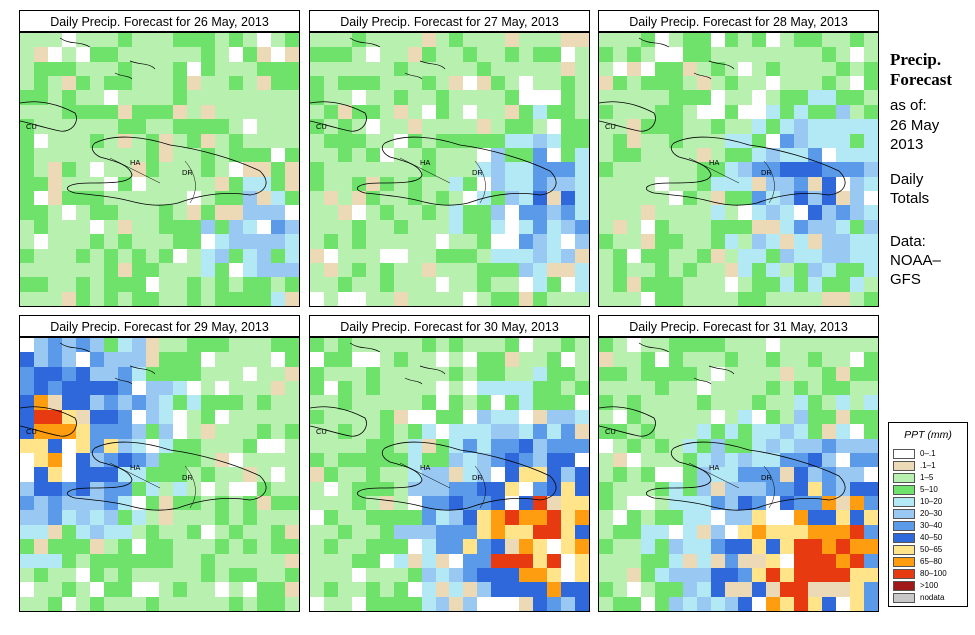 This screenshot has width=975, height=635. Describe the element at coordinates (931, 525) in the screenshot. I see `legend-label: 30–40` at that location.